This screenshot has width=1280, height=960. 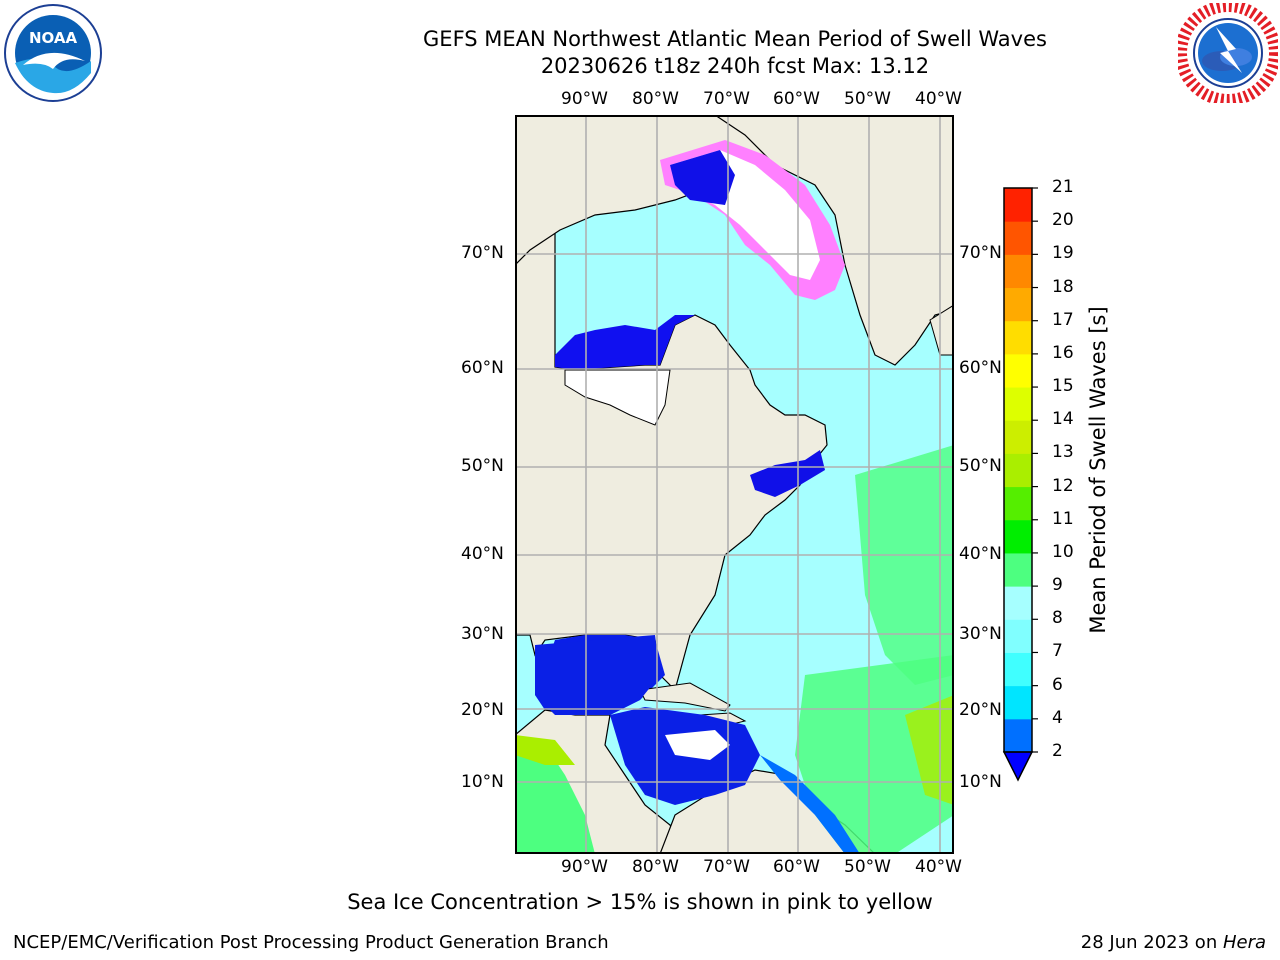 I want to click on colorbar-tick-label: 13, so click(x=1063, y=452).